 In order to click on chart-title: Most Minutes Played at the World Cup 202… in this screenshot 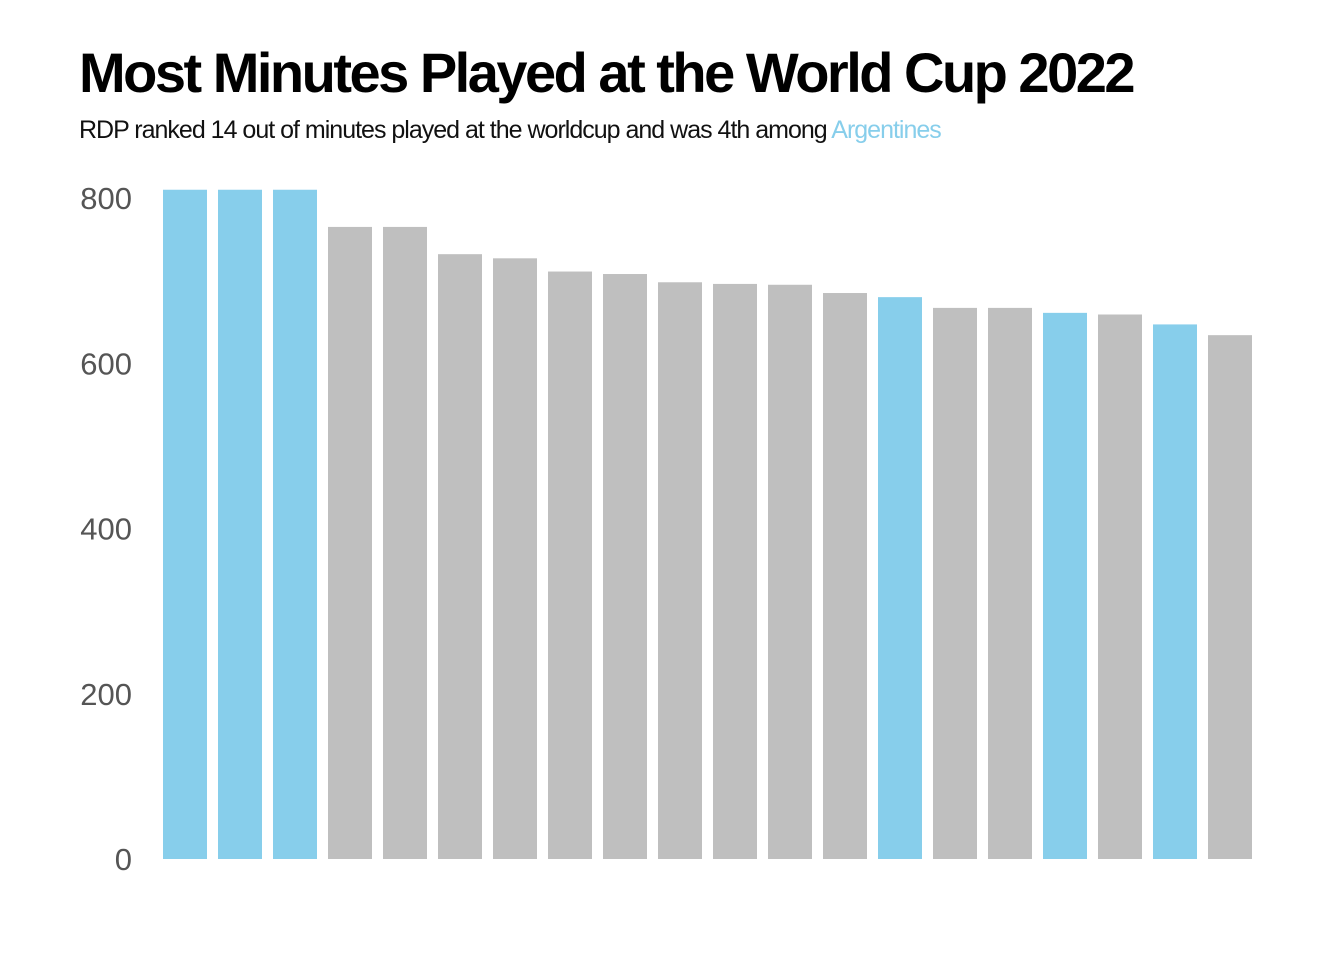, I will do `click(607, 72)`.